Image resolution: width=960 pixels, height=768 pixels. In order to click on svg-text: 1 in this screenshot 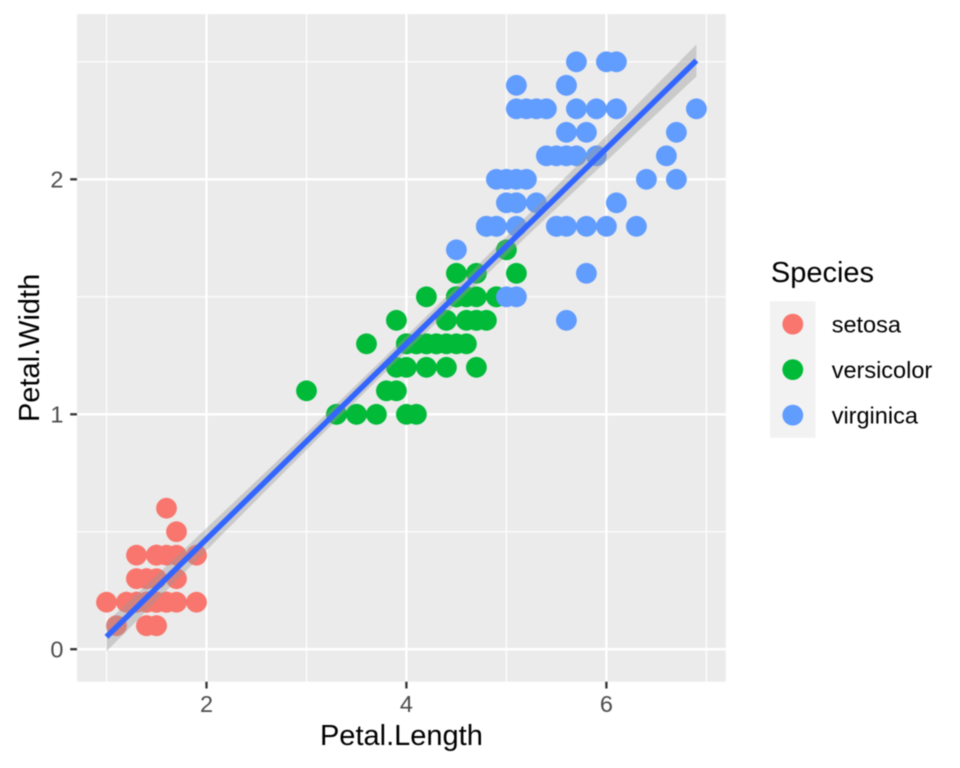, I will do `click(56, 415)`.